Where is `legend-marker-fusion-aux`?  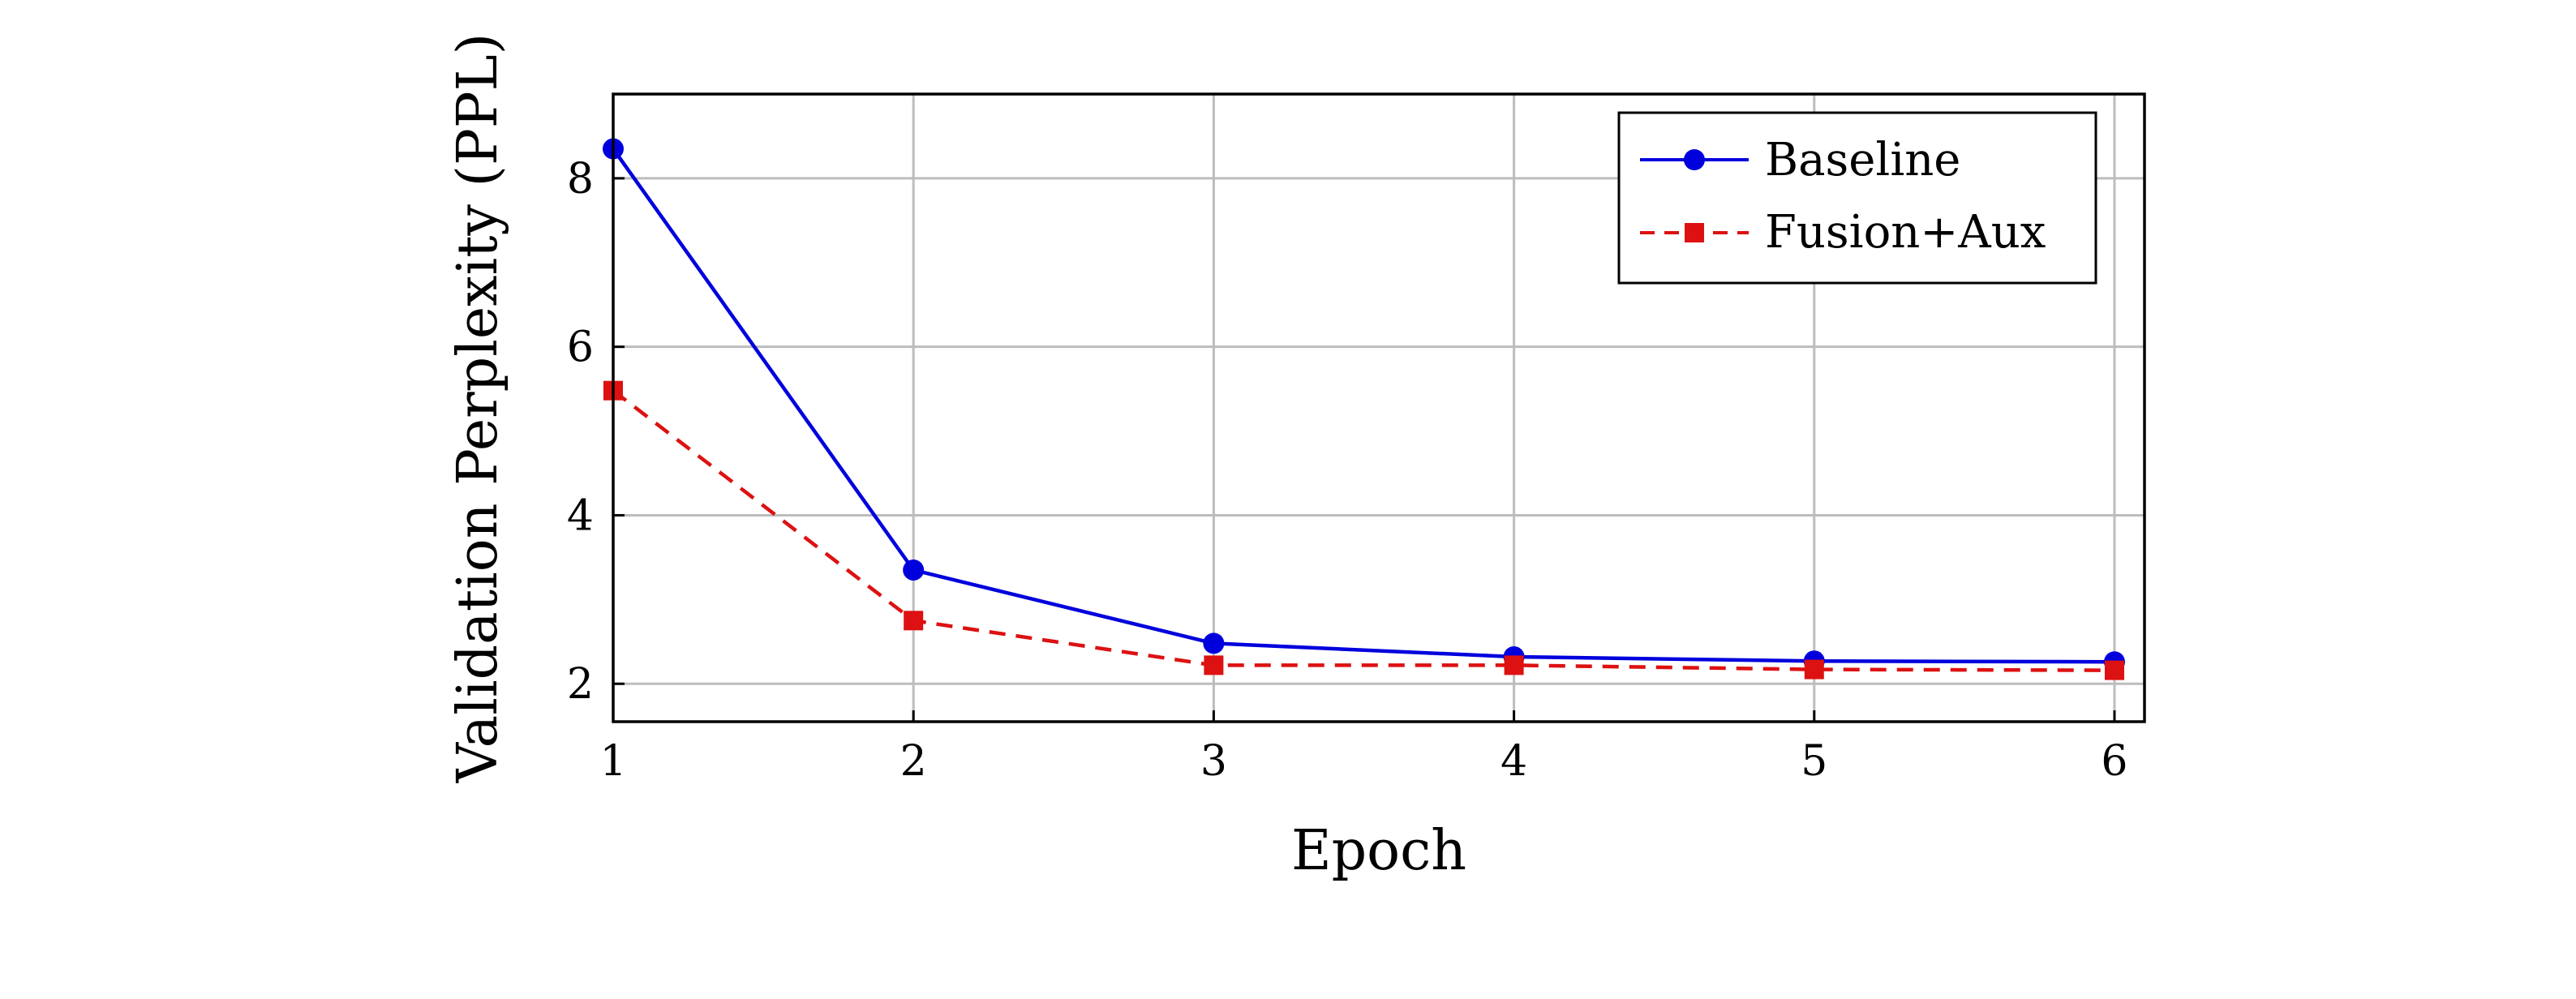 legend-marker-fusion-aux is located at coordinates (1695, 232).